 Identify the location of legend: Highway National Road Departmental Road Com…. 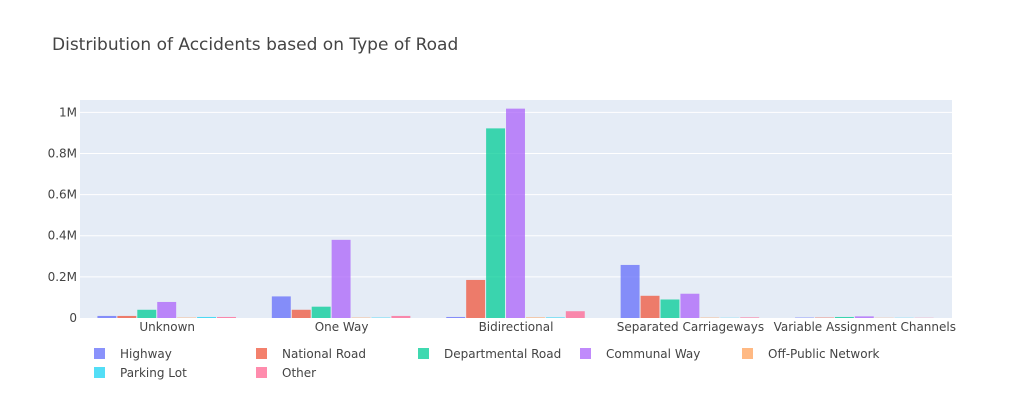
(487, 363).